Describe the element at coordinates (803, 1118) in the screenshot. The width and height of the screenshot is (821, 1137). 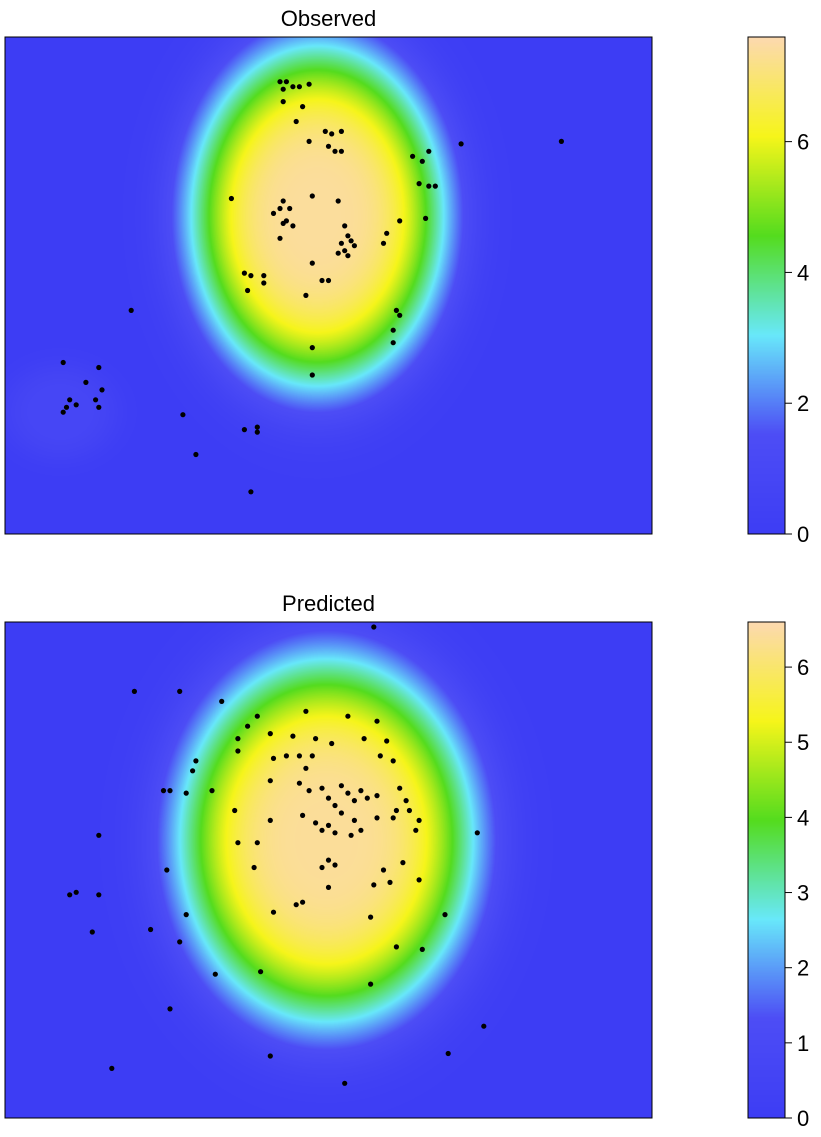
I see `colorbar-tick-label: 0` at that location.